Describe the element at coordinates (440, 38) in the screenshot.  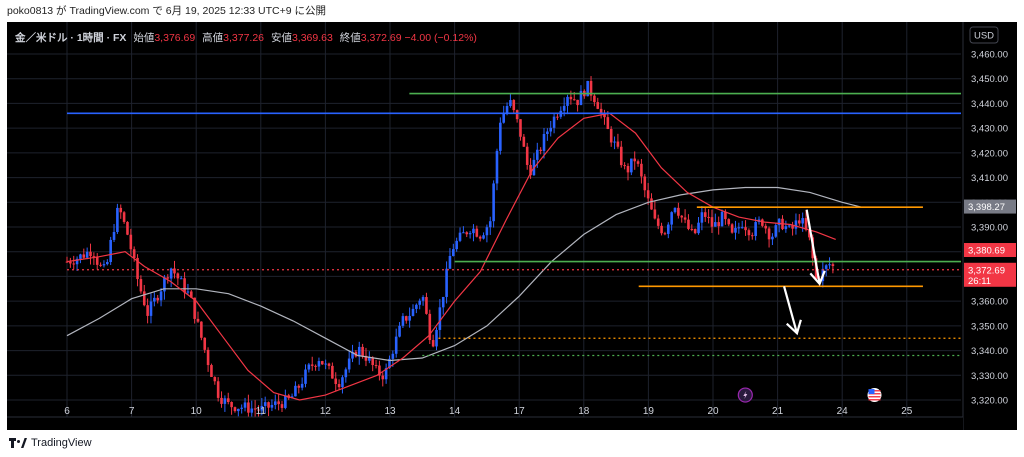
I see `change-value: −4.00 (−0.12%)` at that location.